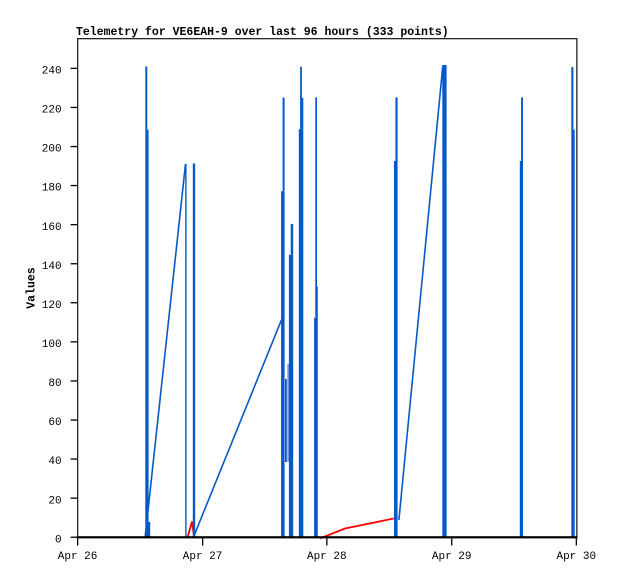  Describe the element at coordinates (52, 150) in the screenshot. I see `svg-text: 200` at that location.